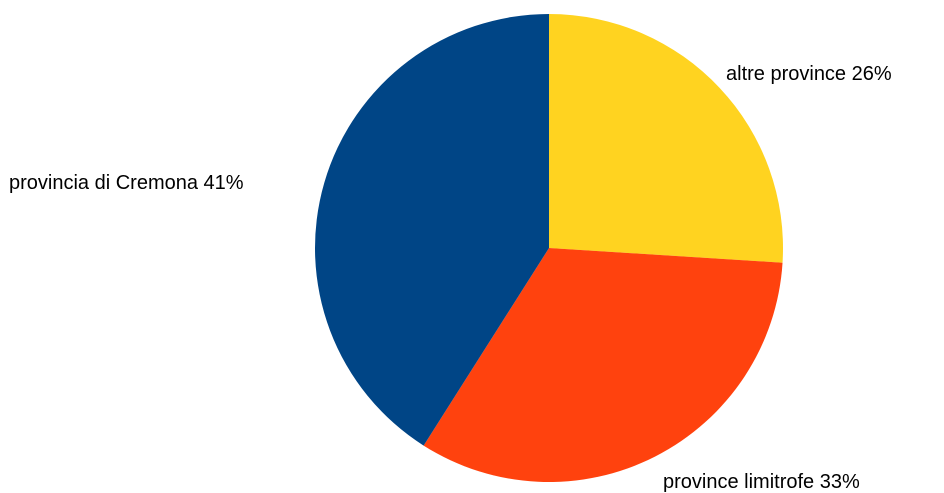 The width and height of the screenshot is (944, 493). I want to click on slice-label-province-limitrofe: province limitrofe 33%, so click(761, 482).